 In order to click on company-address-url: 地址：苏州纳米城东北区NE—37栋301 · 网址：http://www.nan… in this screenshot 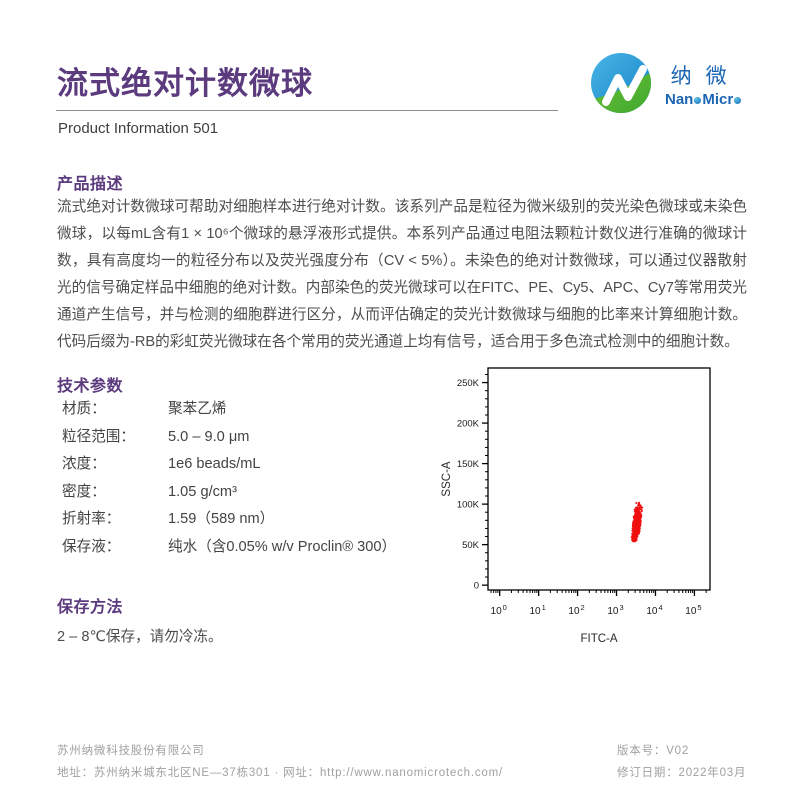, I will do `click(280, 773)`.